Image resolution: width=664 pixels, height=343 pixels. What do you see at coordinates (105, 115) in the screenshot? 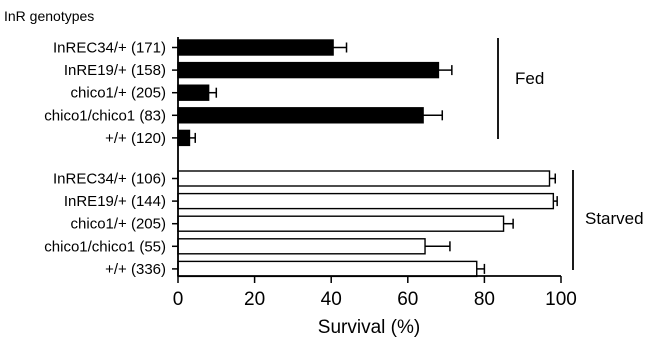
I see `category-label: chico1/chico1 (83)` at bounding box center [105, 115].